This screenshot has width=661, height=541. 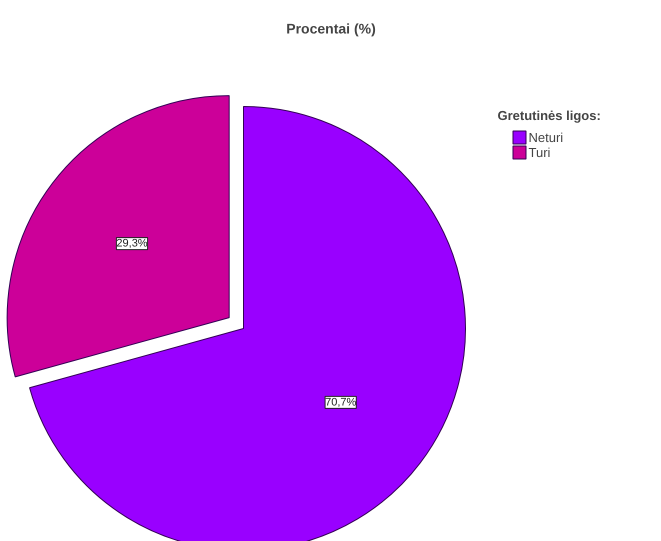 What do you see at coordinates (549, 115) in the screenshot?
I see `legend-title: Gretutinės ligos:` at bounding box center [549, 115].